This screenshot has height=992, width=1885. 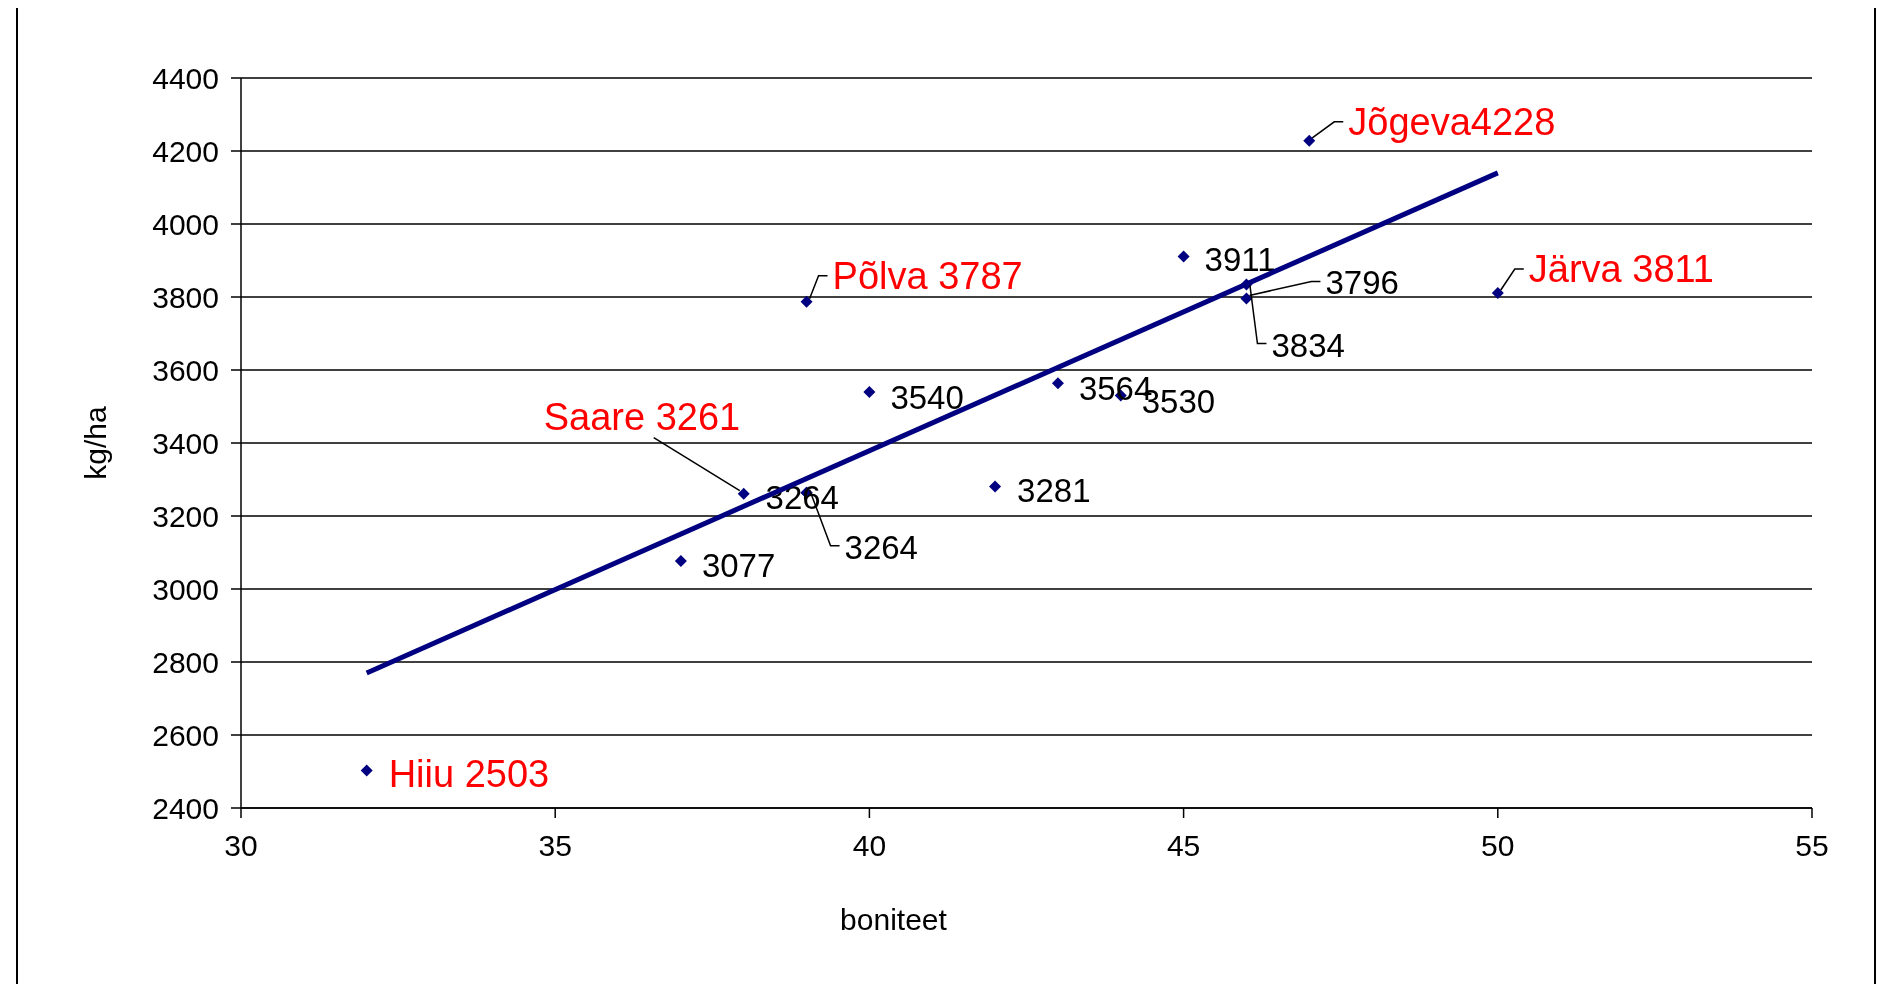 What do you see at coordinates (185, 589) in the screenshot?
I see `y-tick-label: 3000` at bounding box center [185, 589].